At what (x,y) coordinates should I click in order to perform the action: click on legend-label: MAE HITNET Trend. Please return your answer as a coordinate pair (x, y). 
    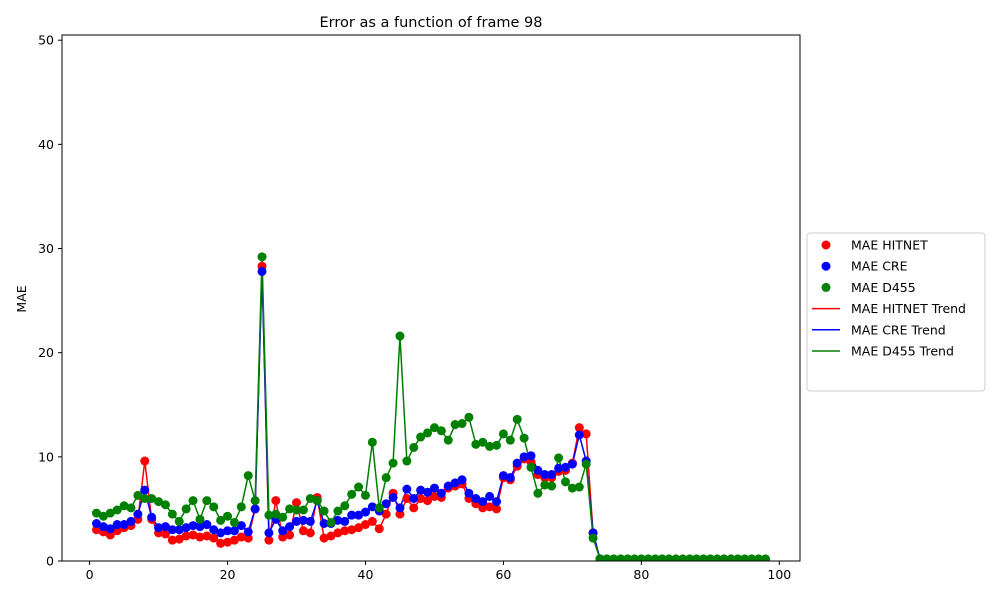
    Looking at the image, I should click on (908, 308).